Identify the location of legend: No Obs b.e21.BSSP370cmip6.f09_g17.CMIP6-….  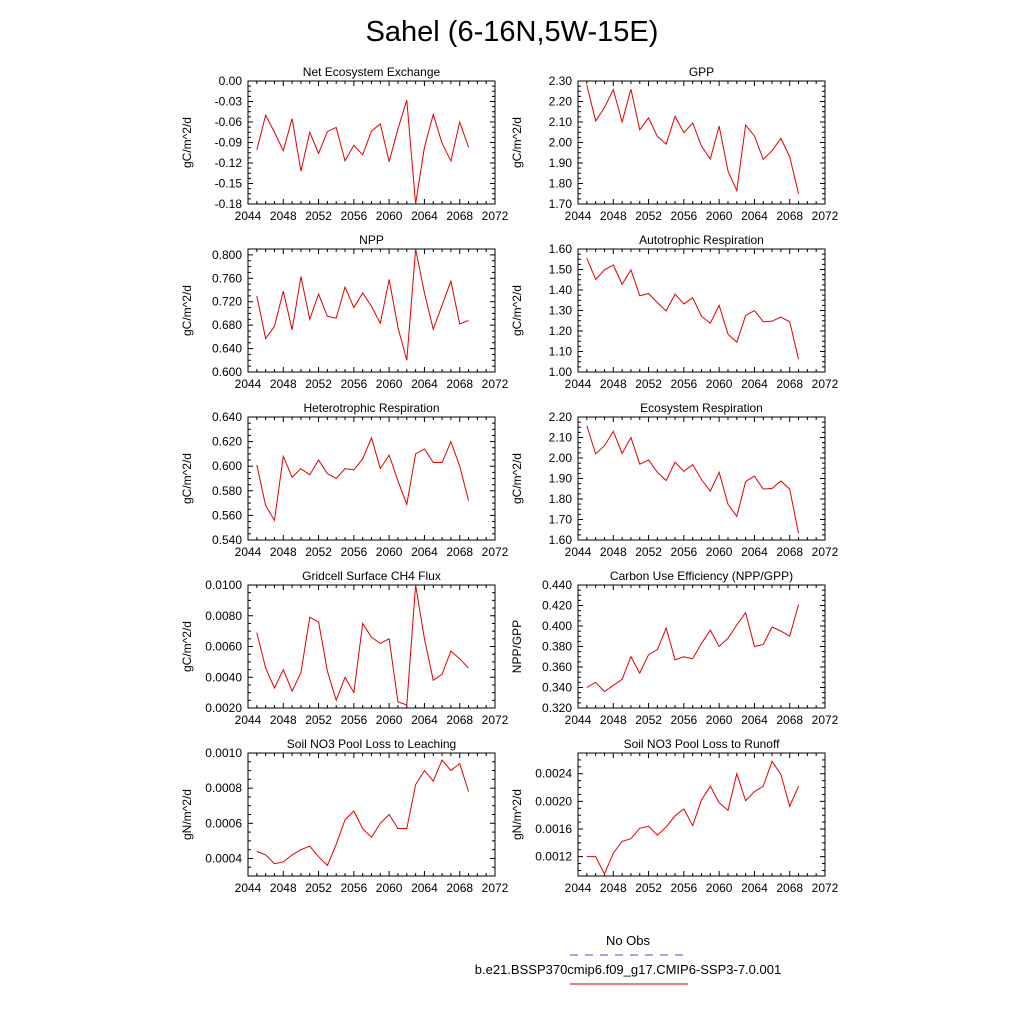
(628, 959).